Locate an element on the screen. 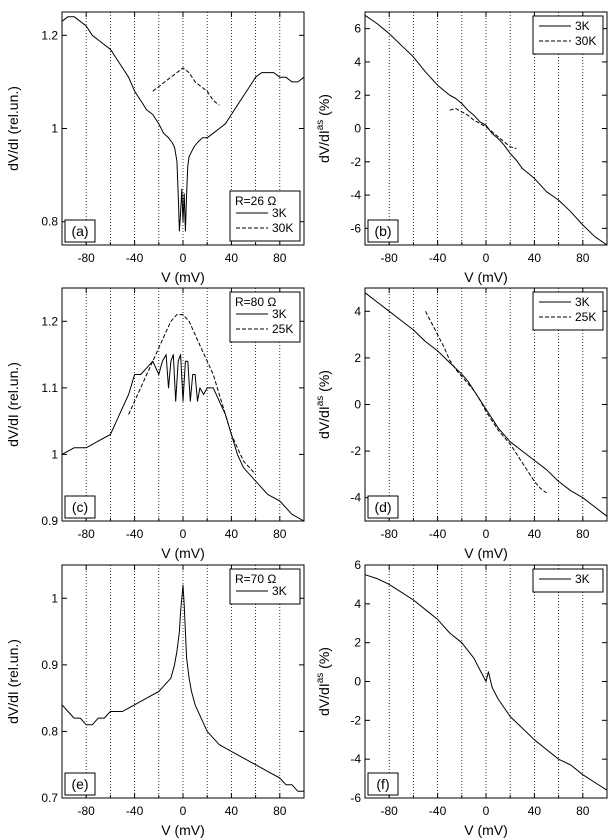  panel-letter: (b) is located at coordinates (382, 231).